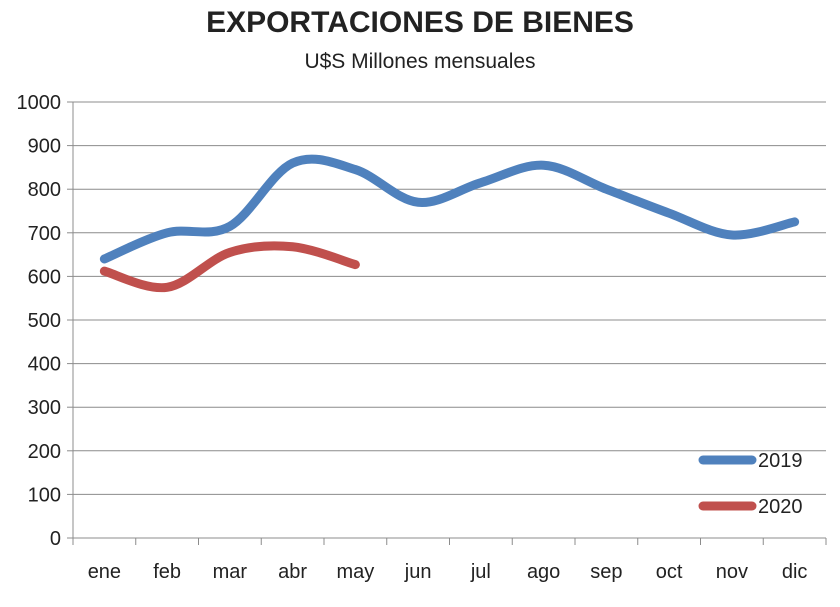  Describe the element at coordinates (780, 461) in the screenshot. I see `legend-label-2019: 2019` at that location.